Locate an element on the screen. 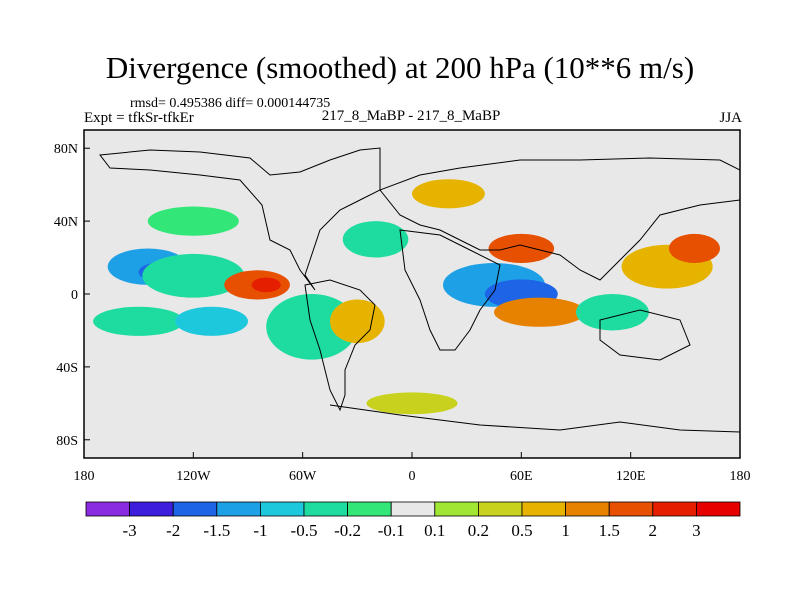  colorbar-label-9: 0.5 is located at coordinates (521, 530).